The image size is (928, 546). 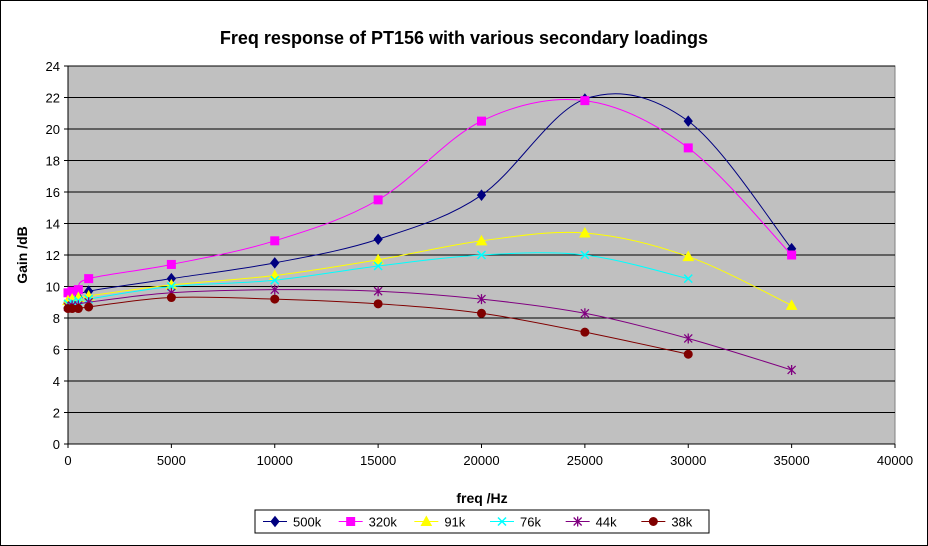 What do you see at coordinates (502, 521) in the screenshot?
I see `legend-marker-76k` at bounding box center [502, 521].